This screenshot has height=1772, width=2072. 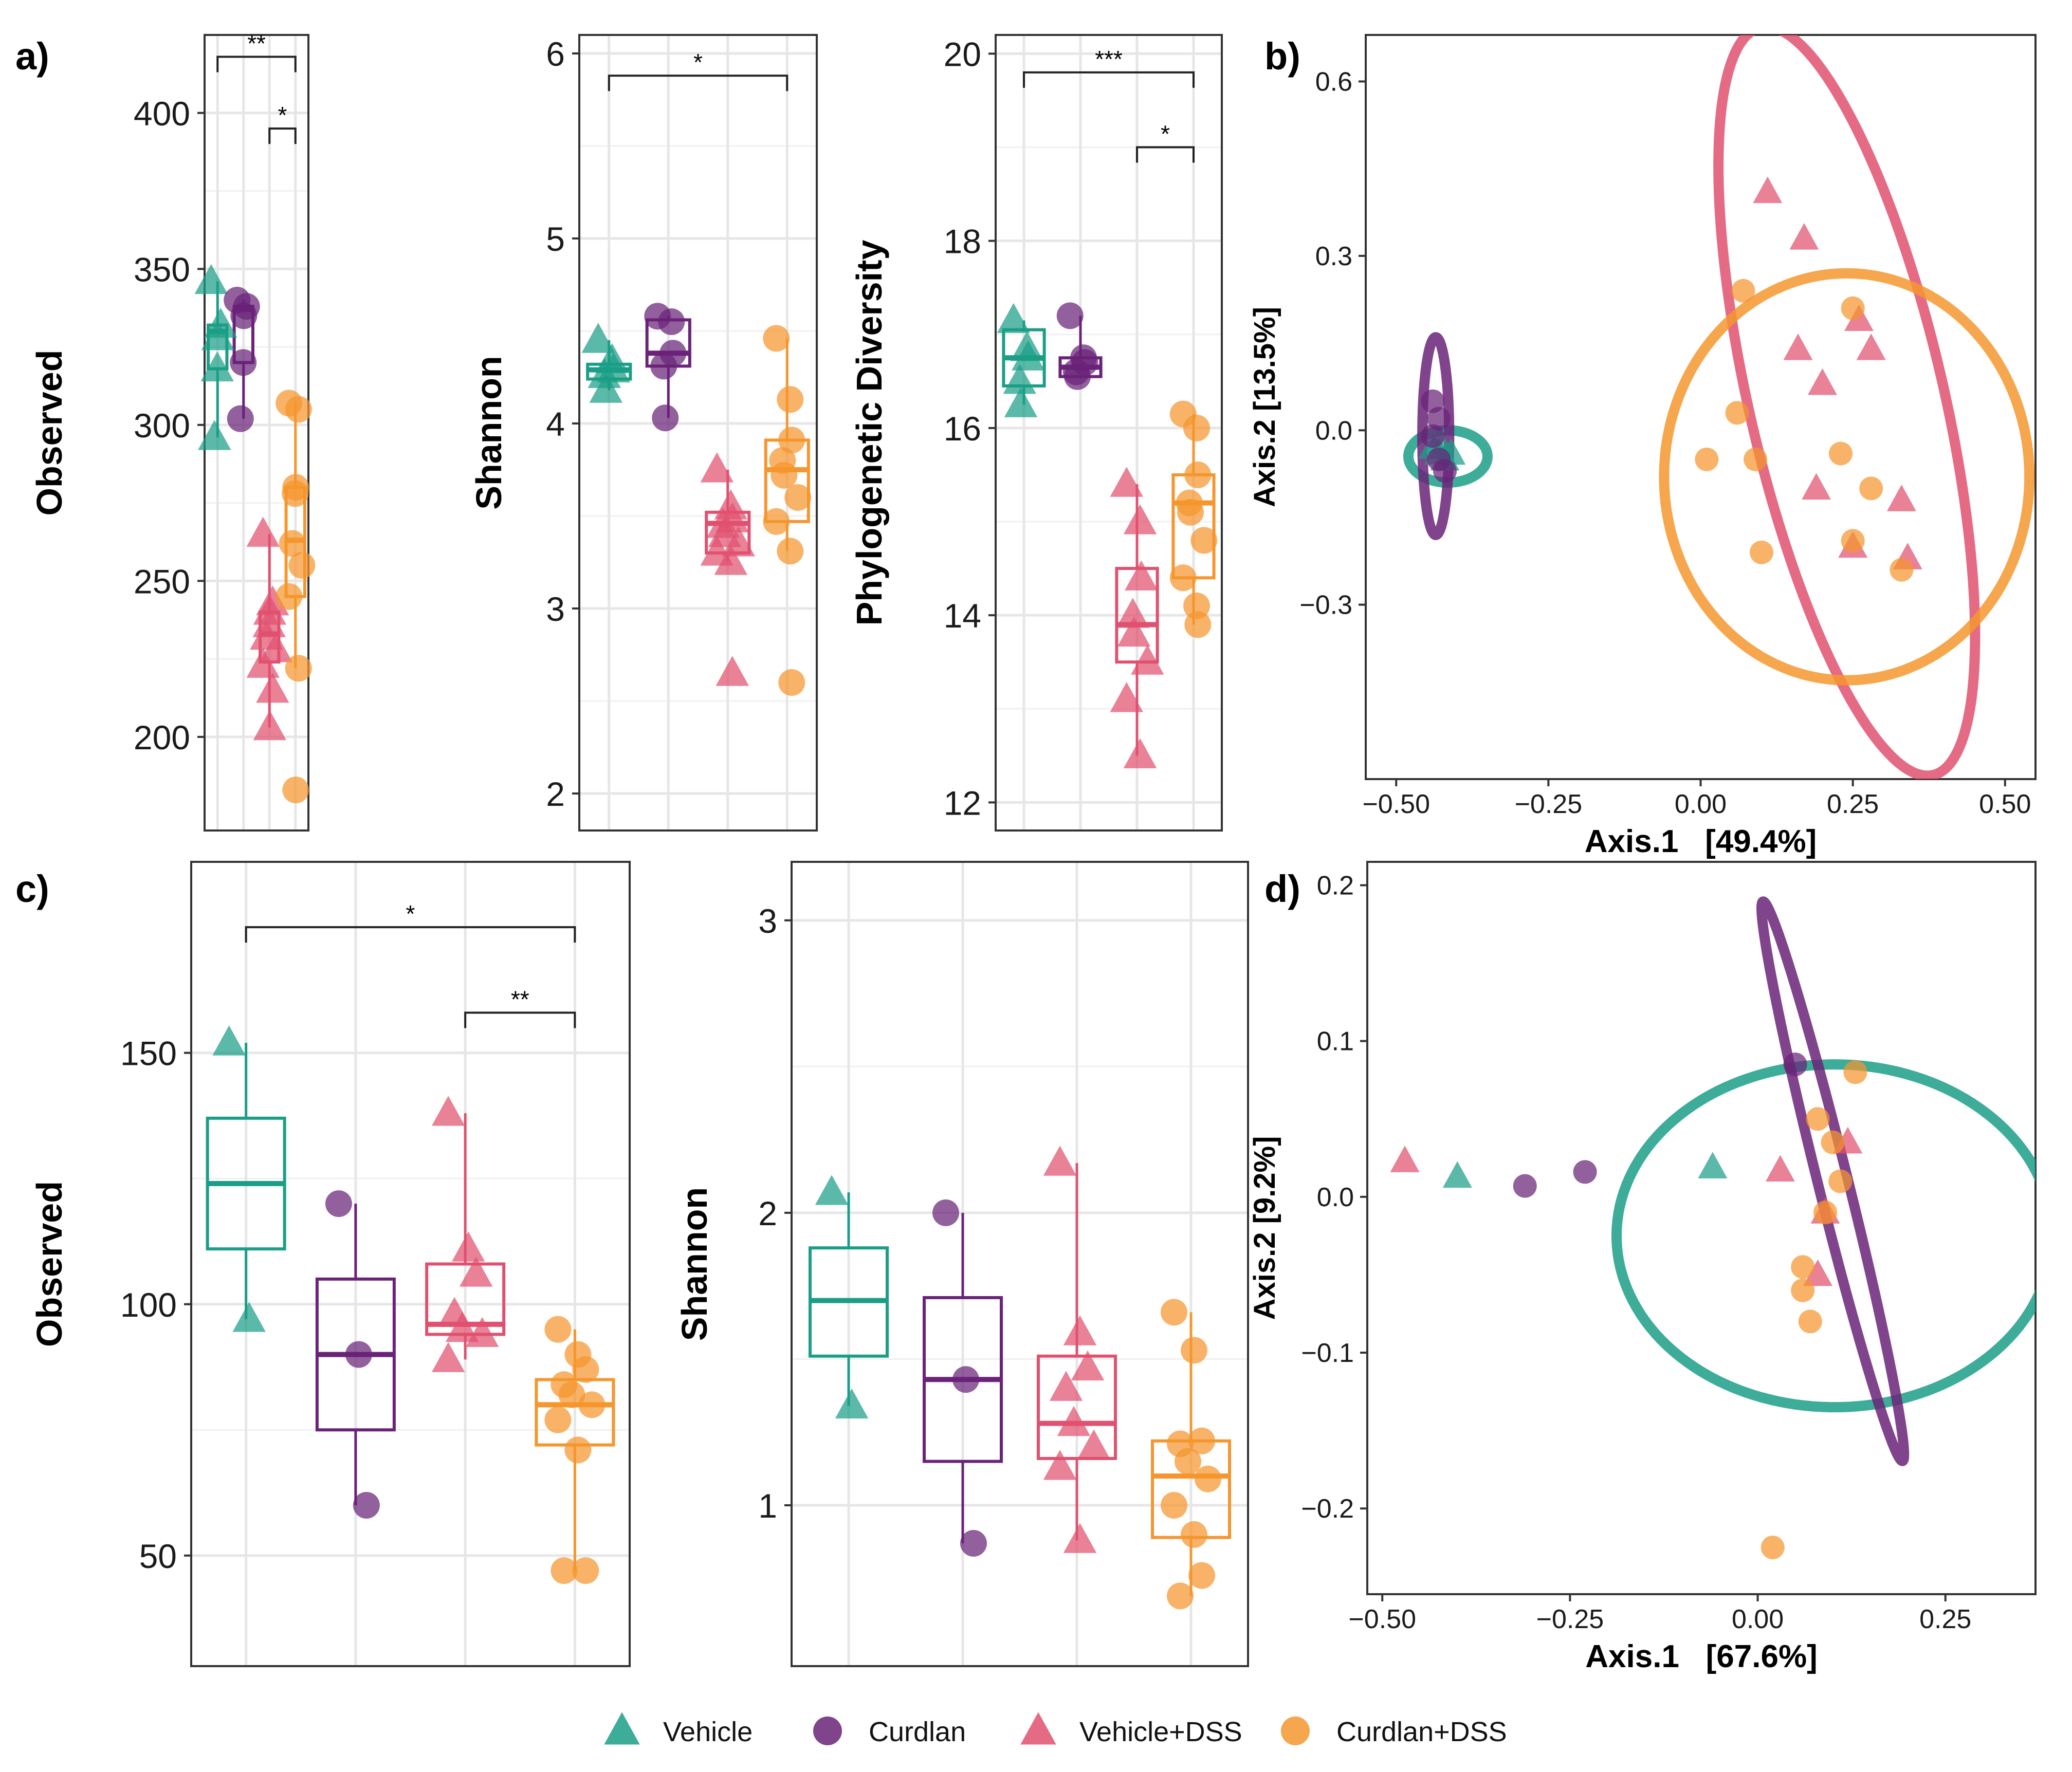 I want to click on y-axis-label: Observed, so click(x=49, y=433).